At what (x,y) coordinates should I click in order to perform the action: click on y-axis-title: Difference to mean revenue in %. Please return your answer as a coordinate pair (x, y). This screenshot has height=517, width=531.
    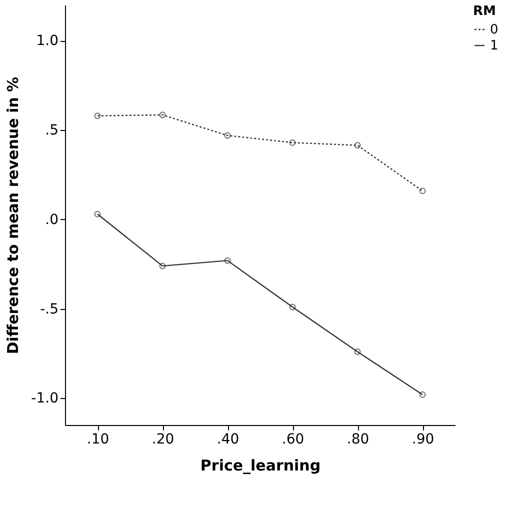
    Looking at the image, I should click on (13, 215).